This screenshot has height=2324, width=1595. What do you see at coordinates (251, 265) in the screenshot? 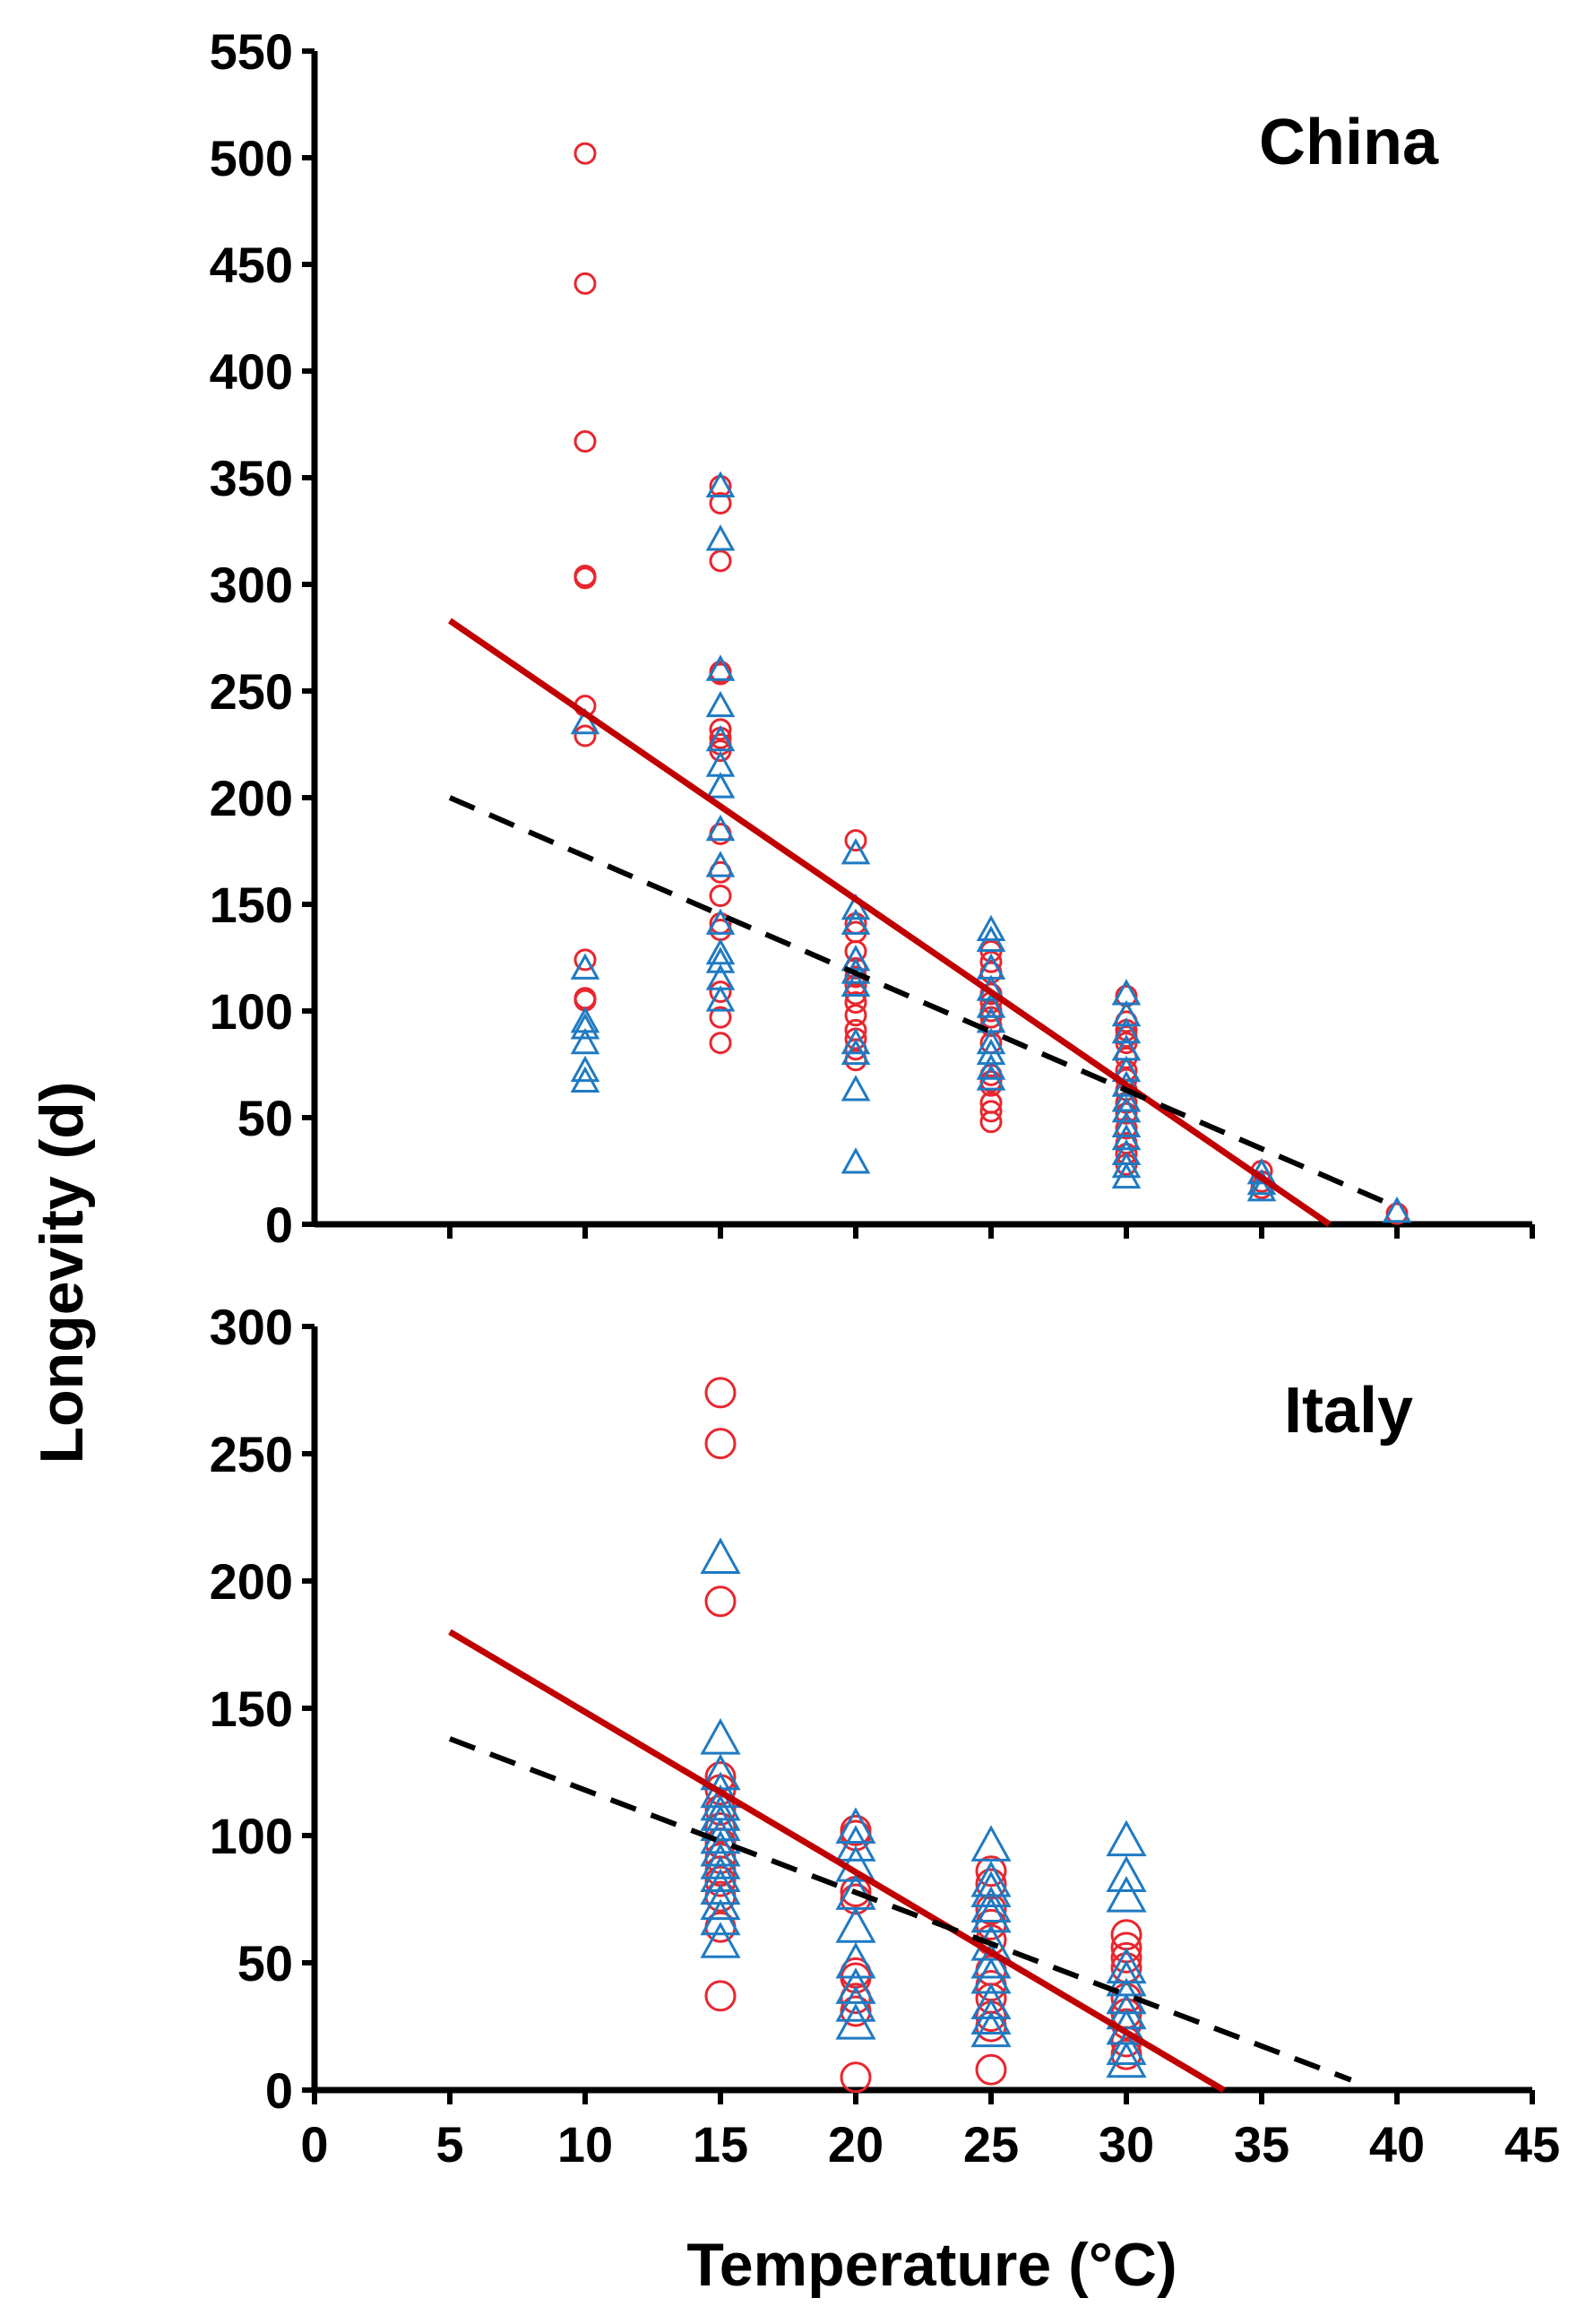
I see `y-tick-label: 450` at bounding box center [251, 265].